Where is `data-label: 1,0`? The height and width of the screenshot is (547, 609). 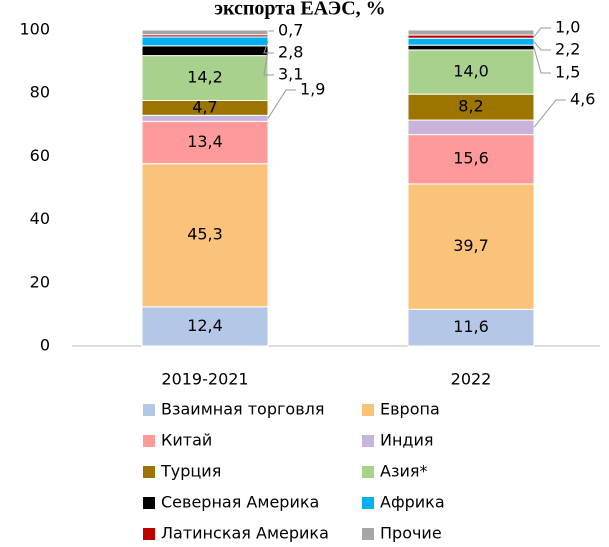
data-label: 1,0 is located at coordinates (567, 27).